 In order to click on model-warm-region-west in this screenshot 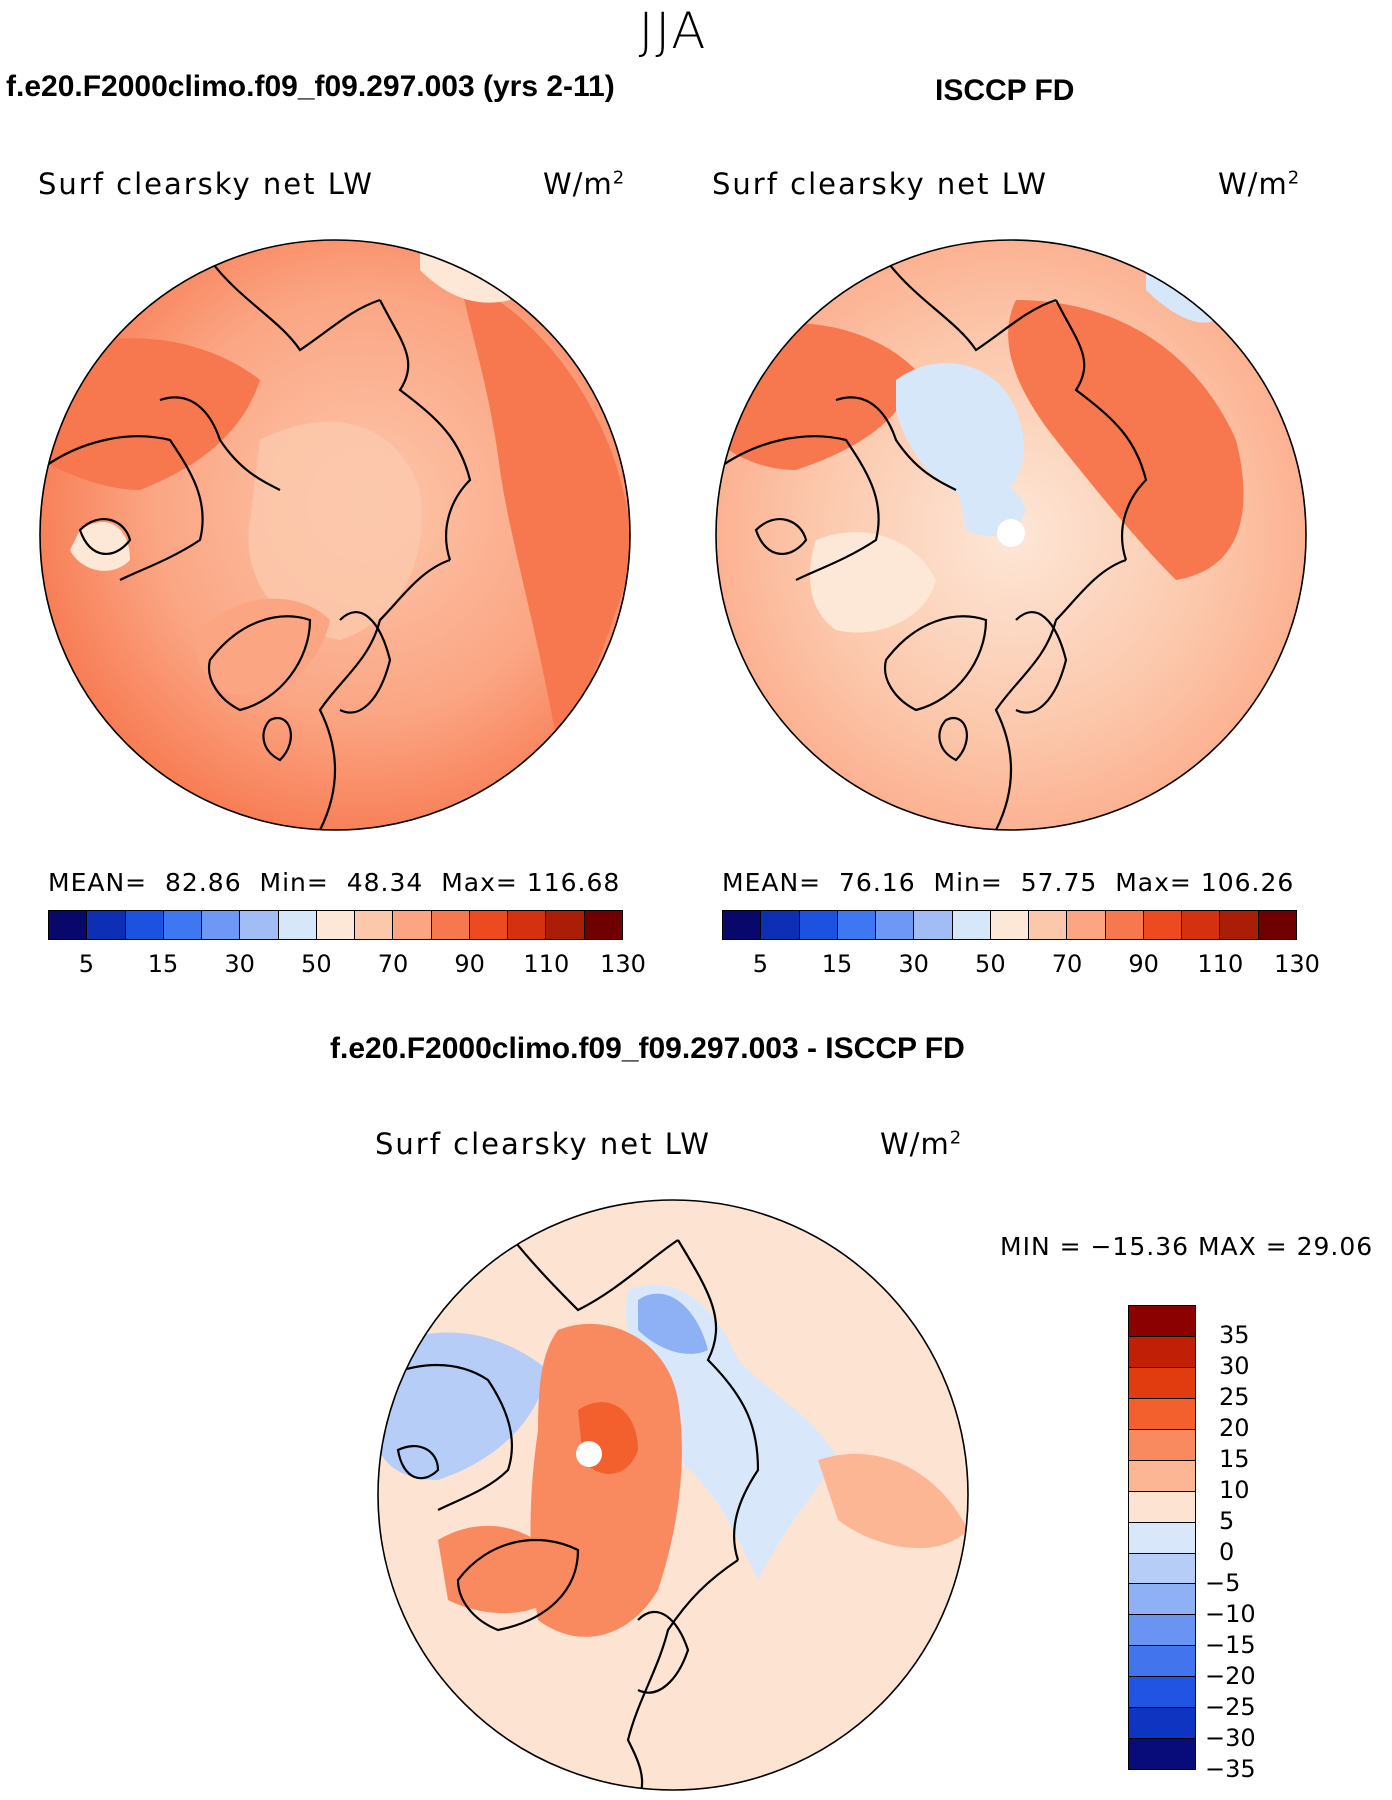, I will do `click(150, 414)`.